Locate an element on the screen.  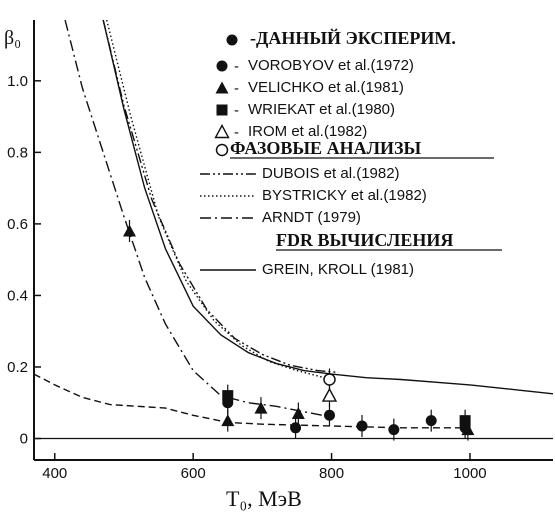
y-tick-label: 1.0 is located at coordinates (17, 81).